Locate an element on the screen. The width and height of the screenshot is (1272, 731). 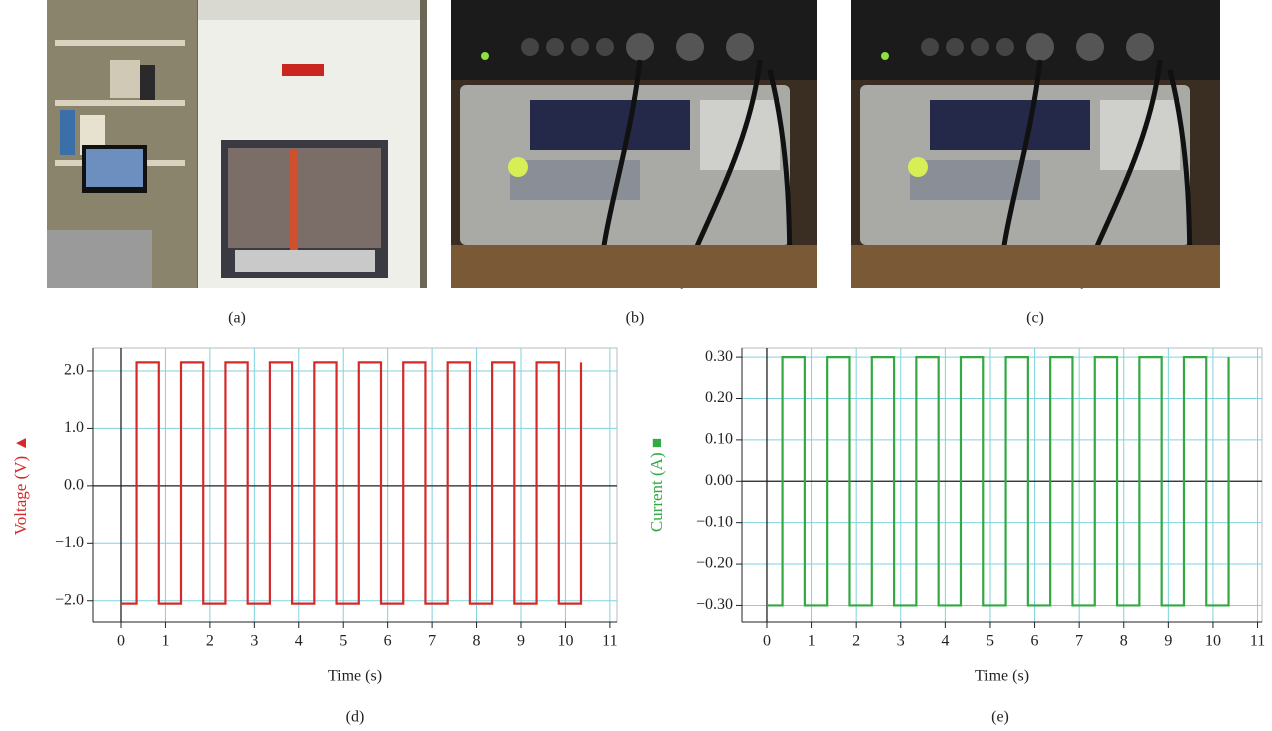
panel-label: (d) is located at coordinates (355, 717).